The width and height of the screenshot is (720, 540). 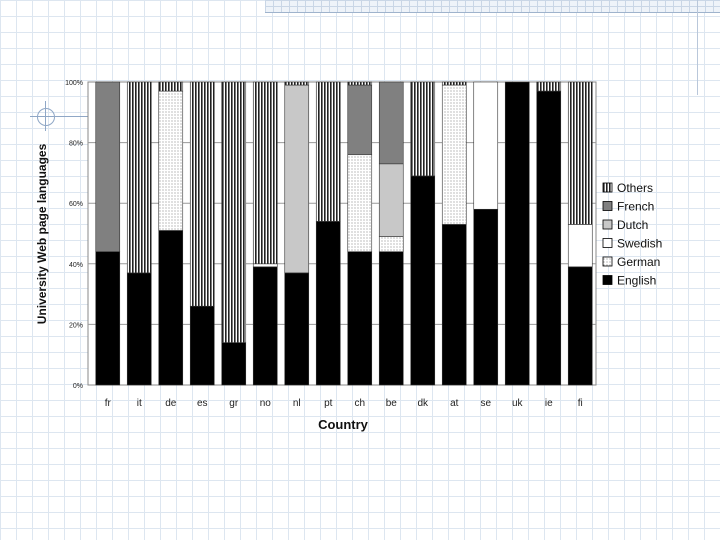 I want to click on slide-decor-circle, so click(x=46, y=117).